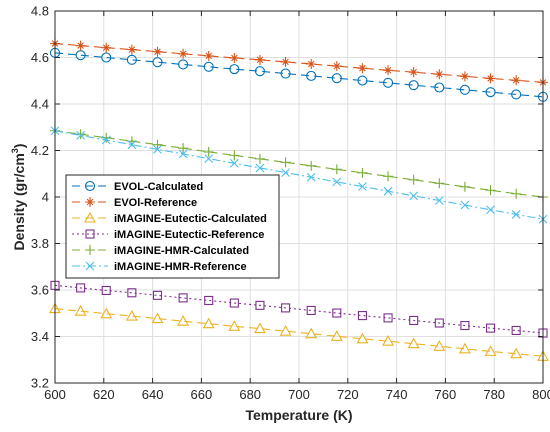 The width and height of the screenshot is (550, 432). I want to click on legend-entry: iMAGINE-HMR-Reference, so click(159, 267).